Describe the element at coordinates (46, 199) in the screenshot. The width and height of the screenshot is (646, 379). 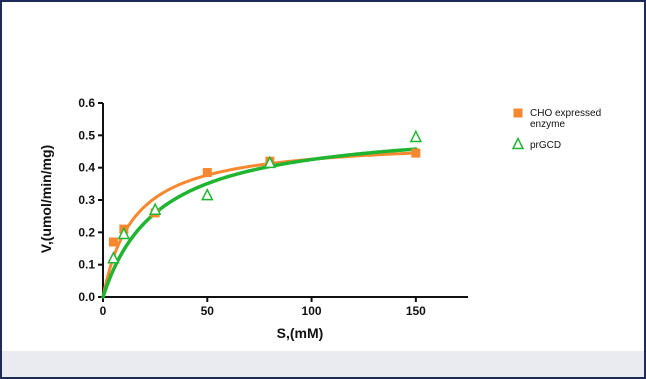
I see `y-axis-label: V,(umol/min/mg)` at that location.